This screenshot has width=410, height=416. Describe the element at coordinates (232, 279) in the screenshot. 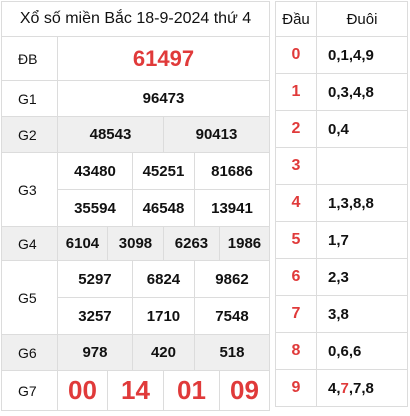

I see `prize-g5-number: 9862` at that location.